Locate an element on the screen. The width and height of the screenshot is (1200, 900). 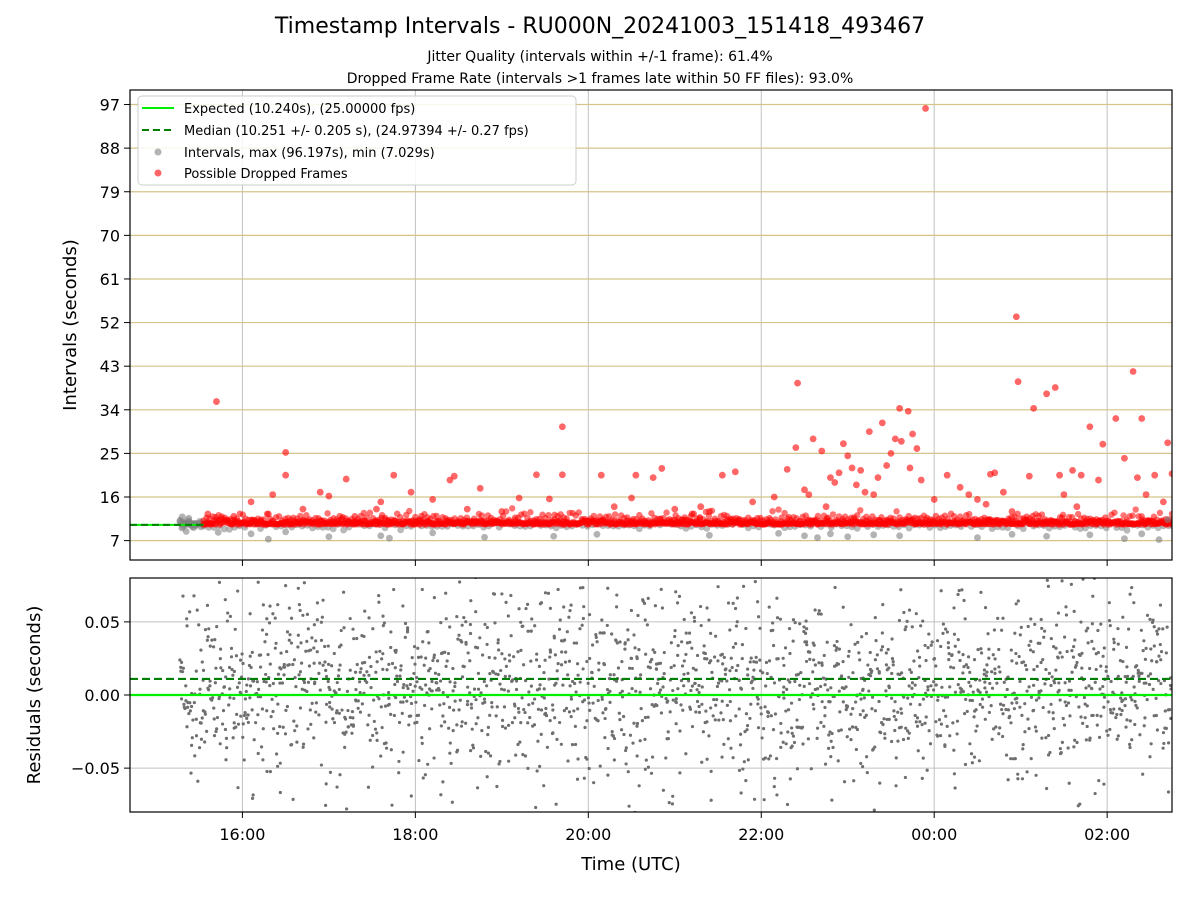
intervals-ytick-label-2: 25 is located at coordinates (110, 453).